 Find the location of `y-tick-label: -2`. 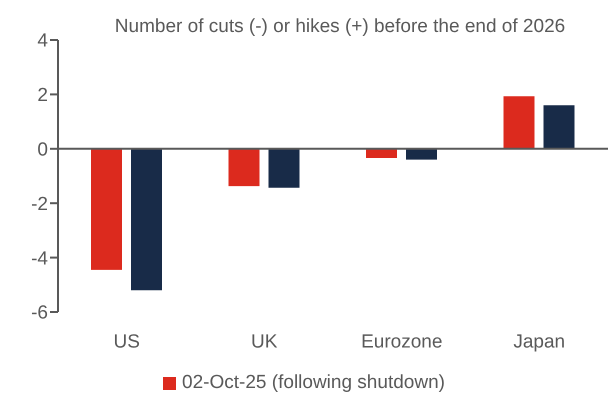

y-tick-label: -2 is located at coordinates (39, 204).